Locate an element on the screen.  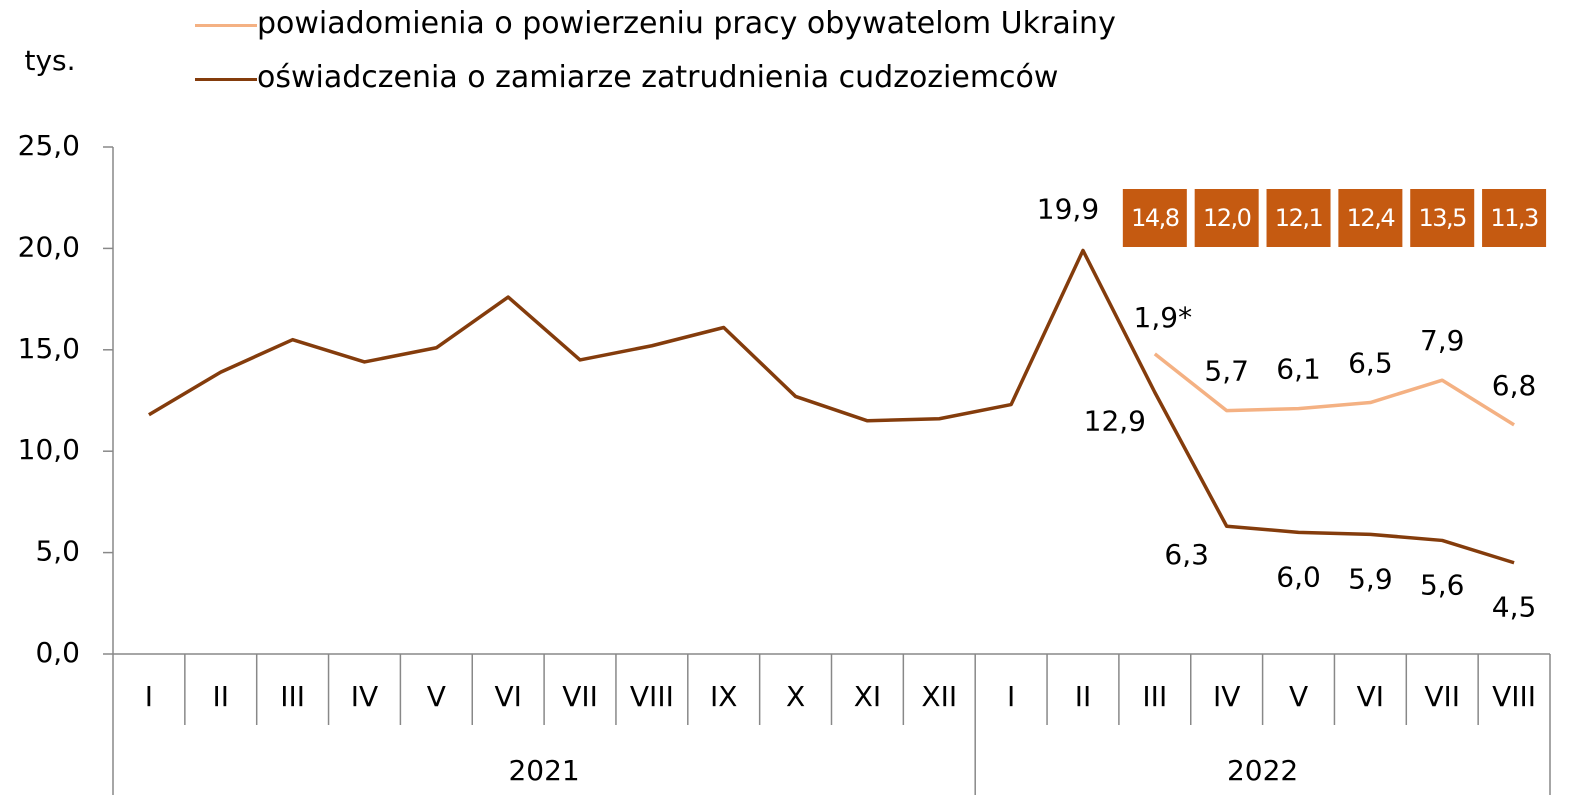
x-tick-label: IX is located at coordinates (723, 696).